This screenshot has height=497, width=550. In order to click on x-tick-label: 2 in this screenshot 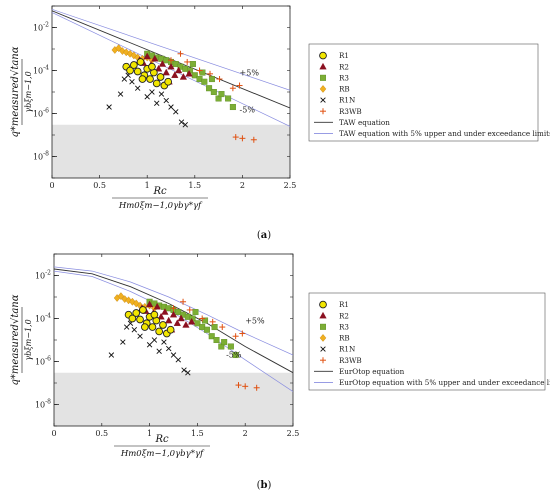, I will do `click(245, 433)`.